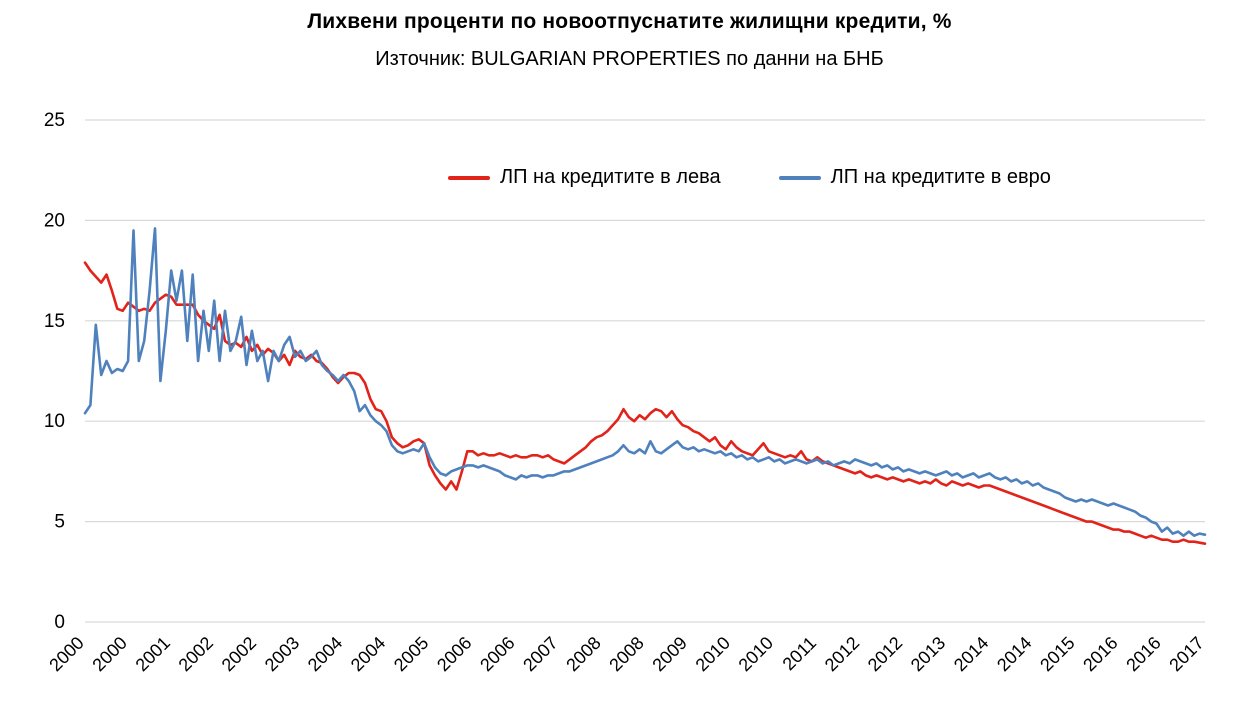  I want to click on legend-label-leva: ЛП на кредитите в лева, so click(610, 177).